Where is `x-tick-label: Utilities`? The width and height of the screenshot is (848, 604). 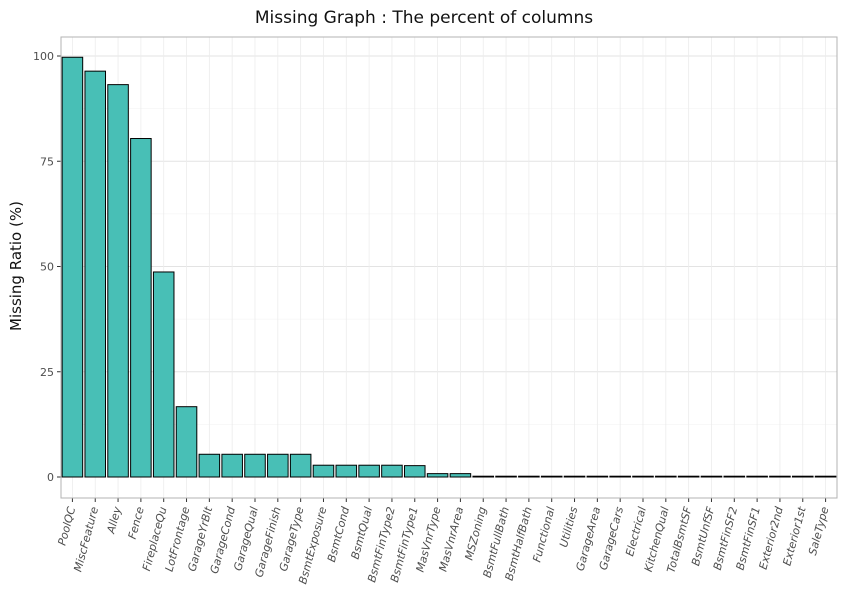
x-tick-label: Utilities is located at coordinates (568, 527).